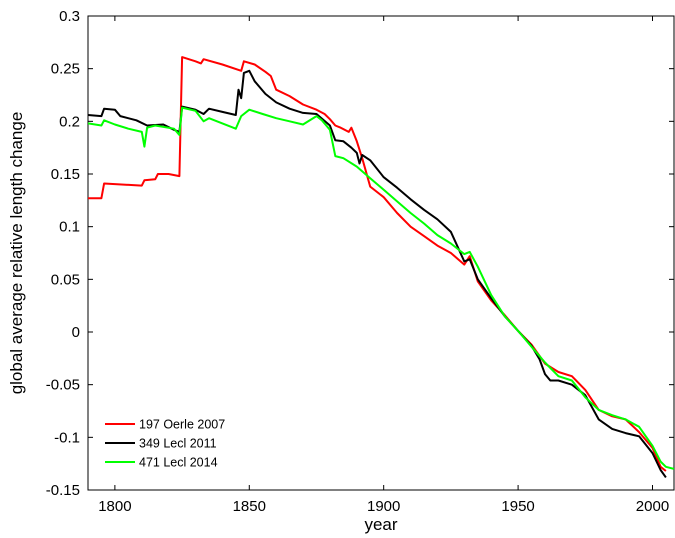  Describe the element at coordinates (249, 506) in the screenshot. I see `x-tick-label: 1850` at that location.